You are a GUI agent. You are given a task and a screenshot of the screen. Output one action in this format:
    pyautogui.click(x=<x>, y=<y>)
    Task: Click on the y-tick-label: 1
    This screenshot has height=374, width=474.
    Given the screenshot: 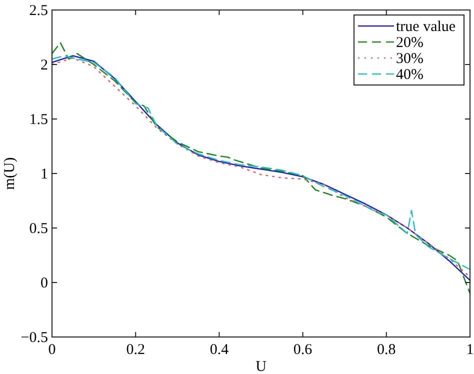 What is the action you would take?
    pyautogui.click(x=44, y=174)
    